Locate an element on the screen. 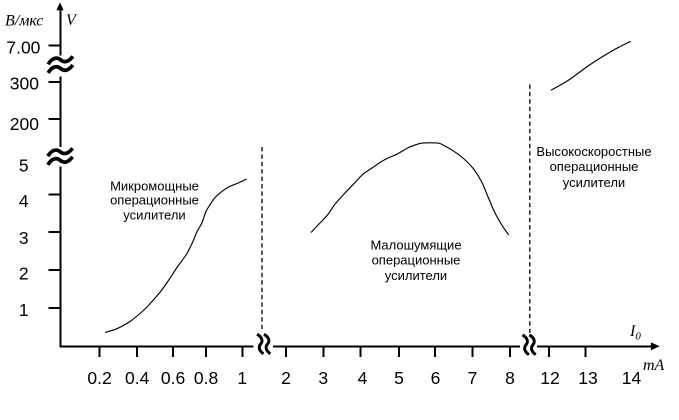 The image size is (679, 420). svg-text: 7.00 is located at coordinates (23, 47).